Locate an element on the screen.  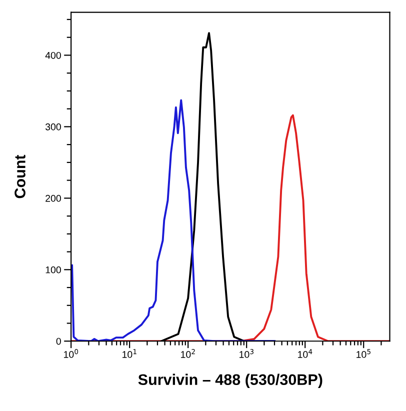
x-tick-label: 10$^{0}$ is located at coordinates (71, 353).